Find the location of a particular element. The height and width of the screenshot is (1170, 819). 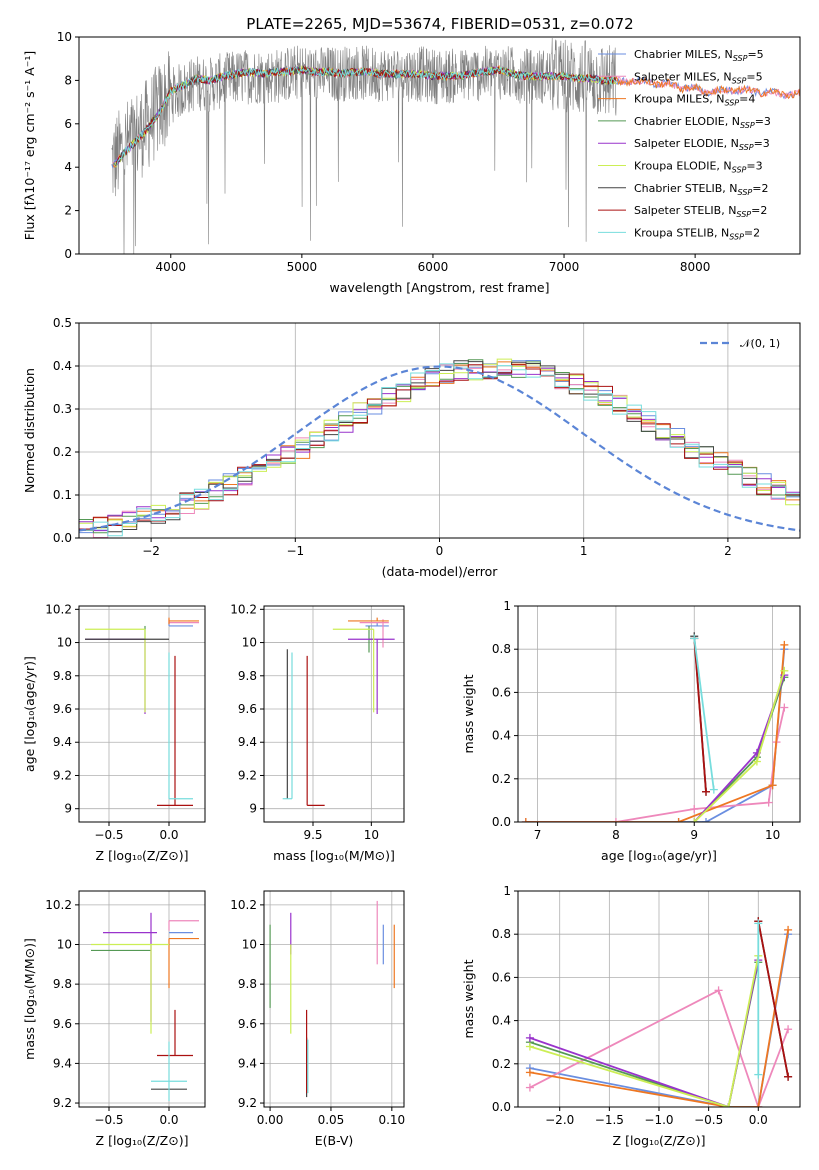

legend-entry: 𝒩(0, 1) is located at coordinates (760, 343).